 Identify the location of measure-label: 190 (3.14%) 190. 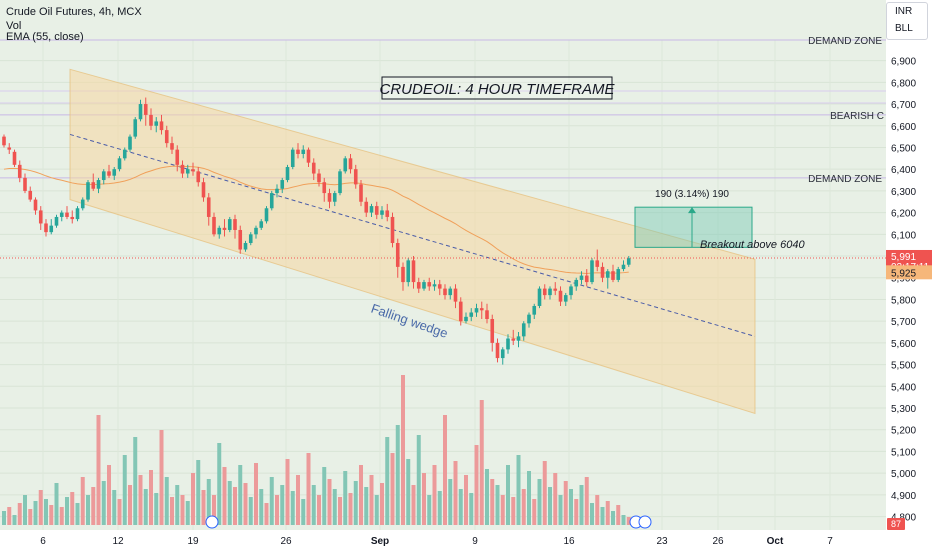
(692, 194).